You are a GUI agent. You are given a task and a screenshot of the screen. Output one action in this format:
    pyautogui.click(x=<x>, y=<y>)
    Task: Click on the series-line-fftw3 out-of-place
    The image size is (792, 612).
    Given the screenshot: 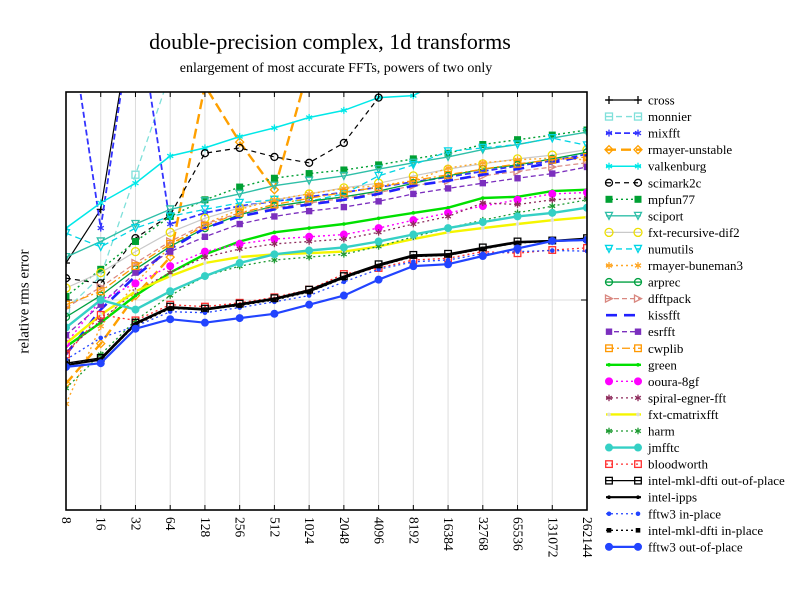 What is the action you would take?
    pyautogui.click(x=326, y=303)
    